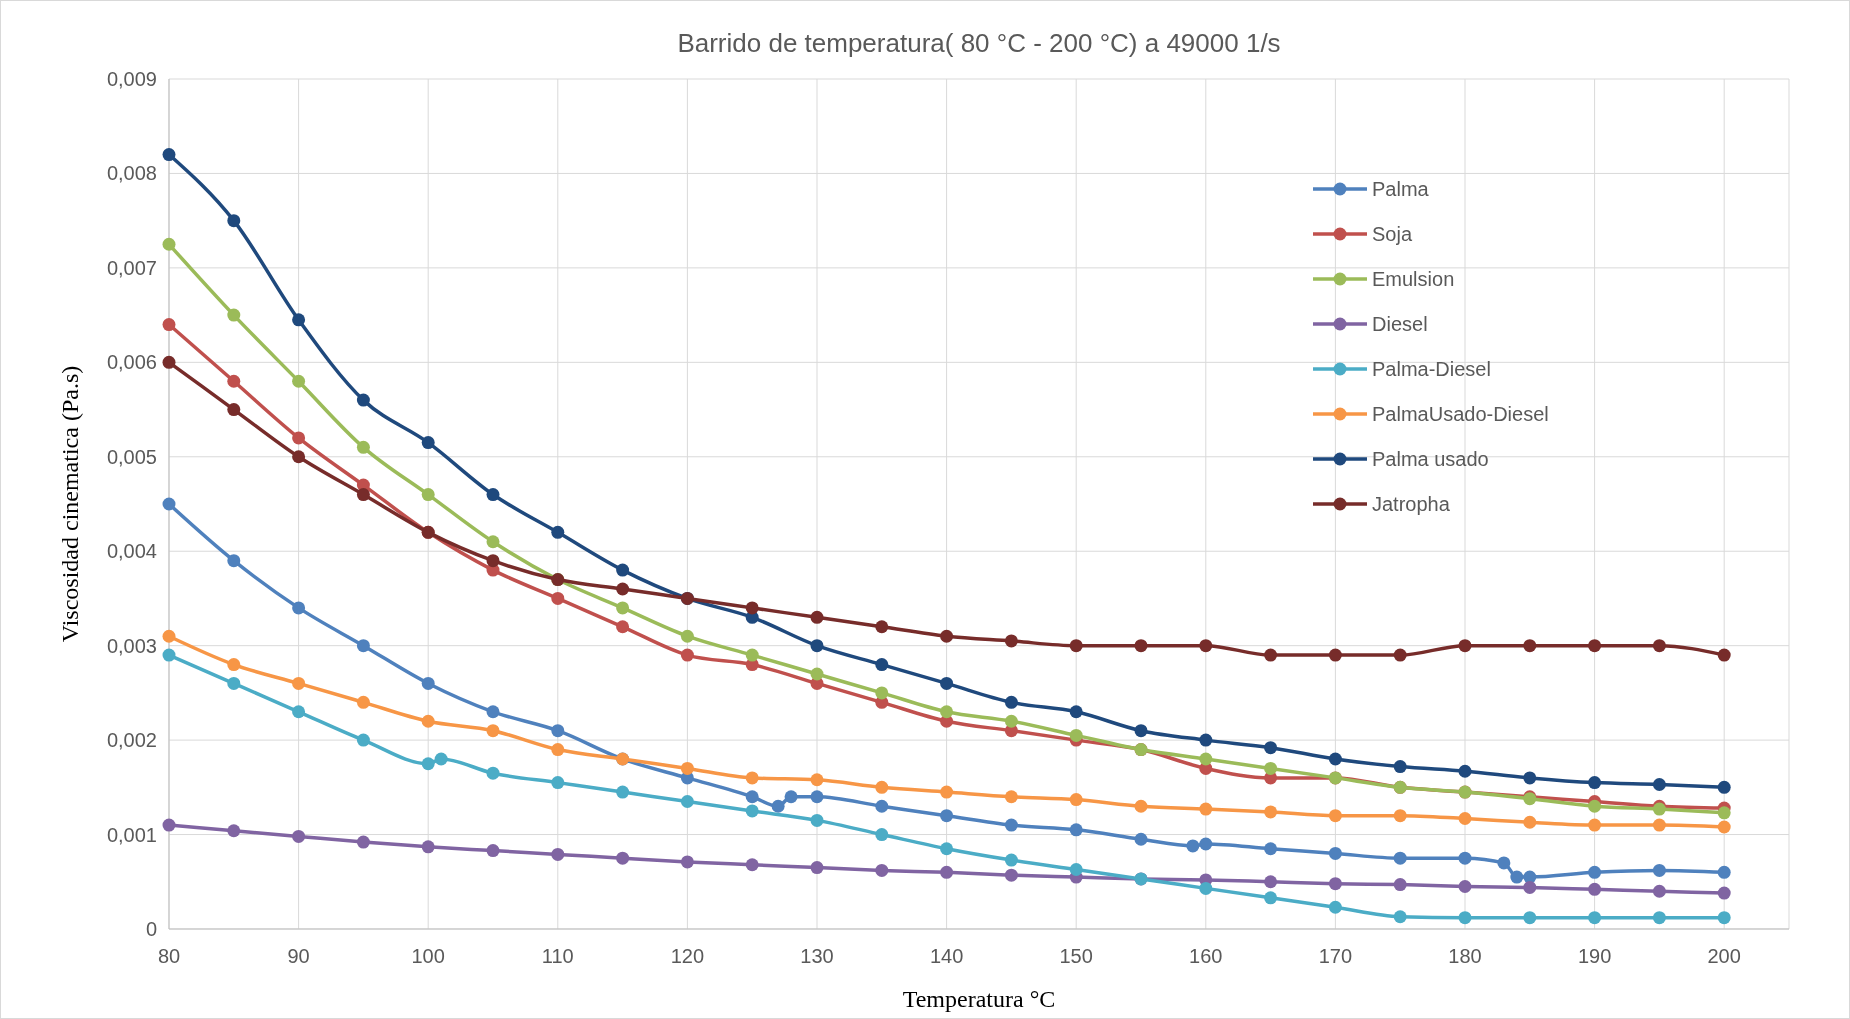 The width and height of the screenshot is (1850, 1019). Describe the element at coordinates (1465, 956) in the screenshot. I see `x-tick-label: 180` at that location.